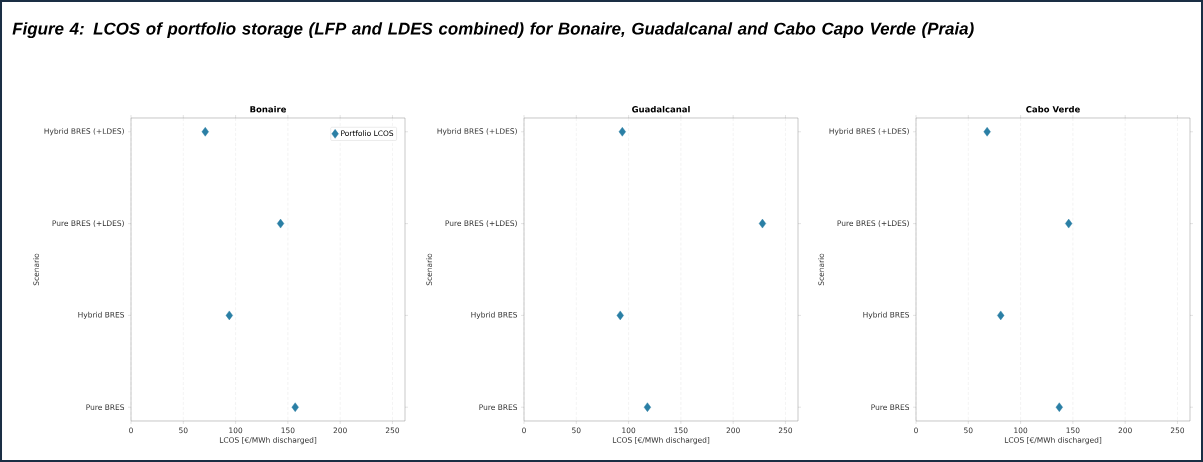 The height and width of the screenshot is (462, 1203). What do you see at coordinates (493, 30) in the screenshot?
I see `text: Figure 4: LCOS of portfolio storage (LFP and LDES combined) for Bonaire, Guadalcanal and Cabo Capo Verde (Praia)` at bounding box center [493, 30].